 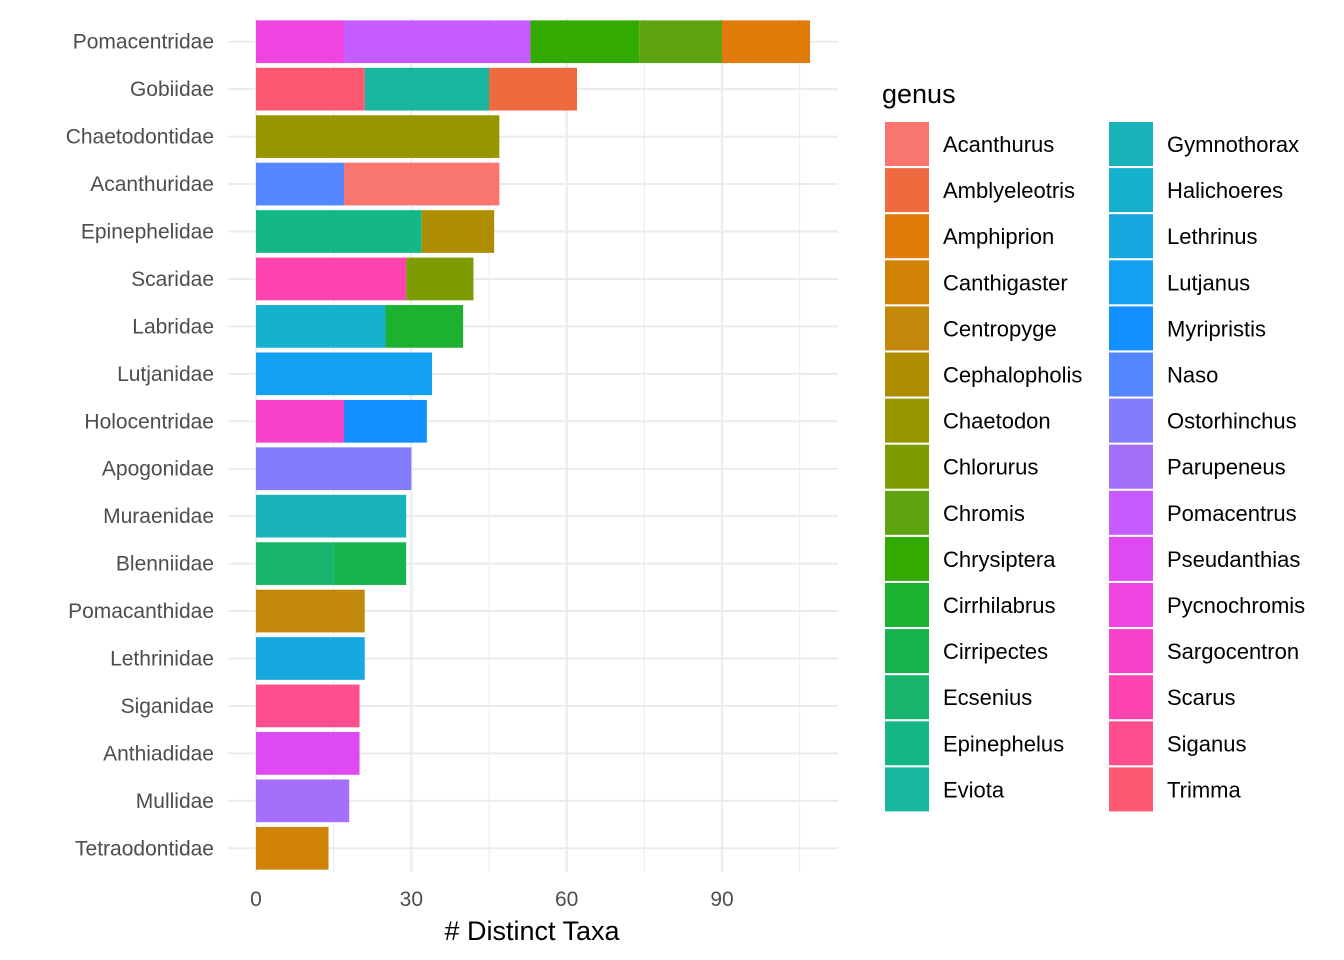 I want to click on legend-item: Epinephelus, so click(x=974, y=743).